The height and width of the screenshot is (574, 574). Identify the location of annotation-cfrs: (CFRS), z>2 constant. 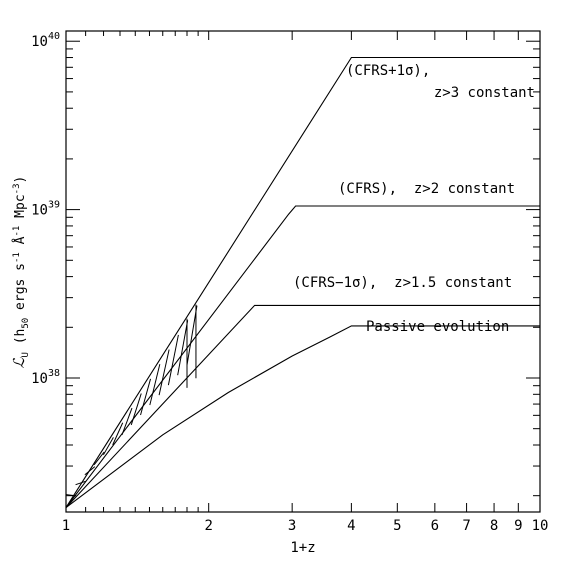
(426, 189).